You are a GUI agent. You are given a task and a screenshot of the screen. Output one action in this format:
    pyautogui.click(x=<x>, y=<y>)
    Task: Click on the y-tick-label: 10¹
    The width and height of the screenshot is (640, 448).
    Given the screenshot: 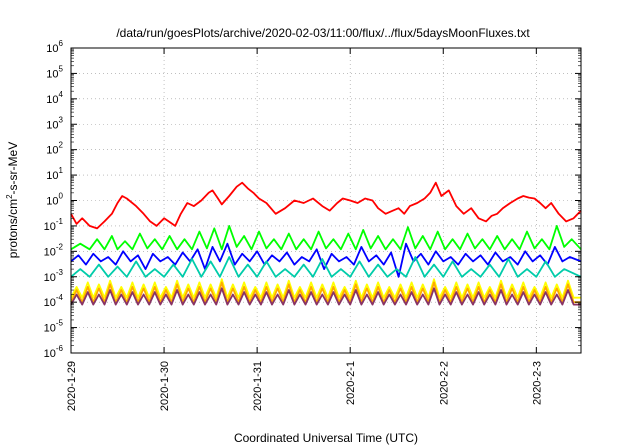 What is the action you would take?
    pyautogui.click(x=54, y=174)
    